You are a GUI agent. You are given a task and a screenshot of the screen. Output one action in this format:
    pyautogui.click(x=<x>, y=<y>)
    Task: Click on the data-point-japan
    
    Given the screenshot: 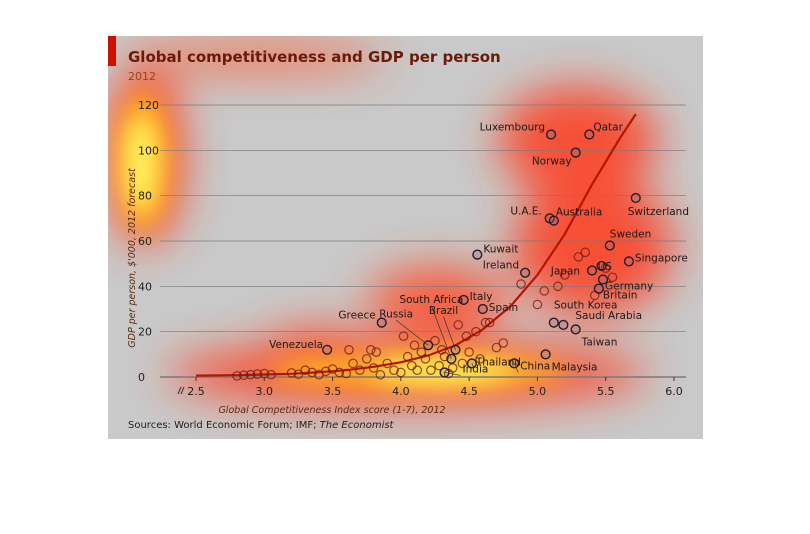 What is the action you would take?
    pyautogui.click(x=592, y=270)
    